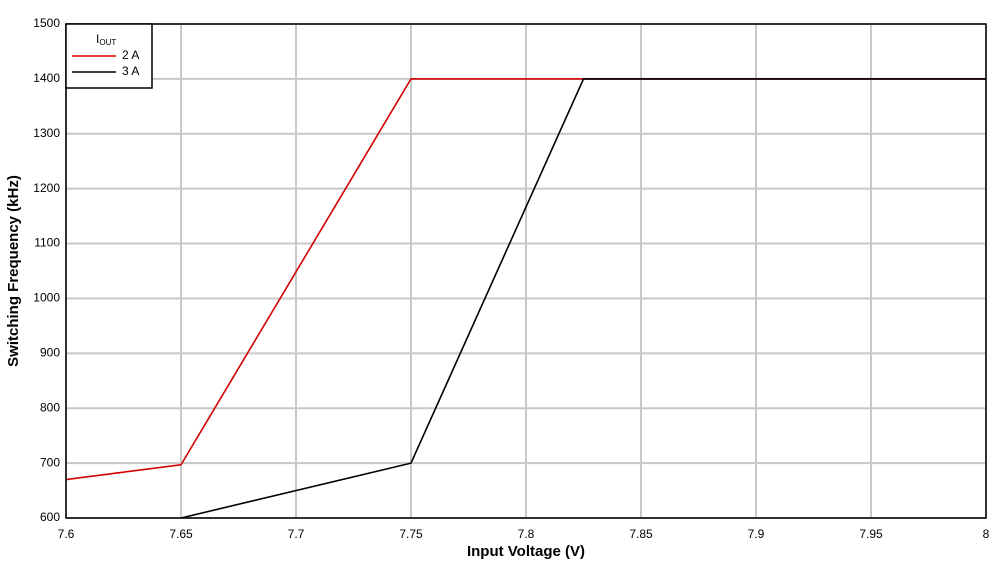  I want to click on y-axis-title: Switching Frequency (kHz), so click(13, 271).